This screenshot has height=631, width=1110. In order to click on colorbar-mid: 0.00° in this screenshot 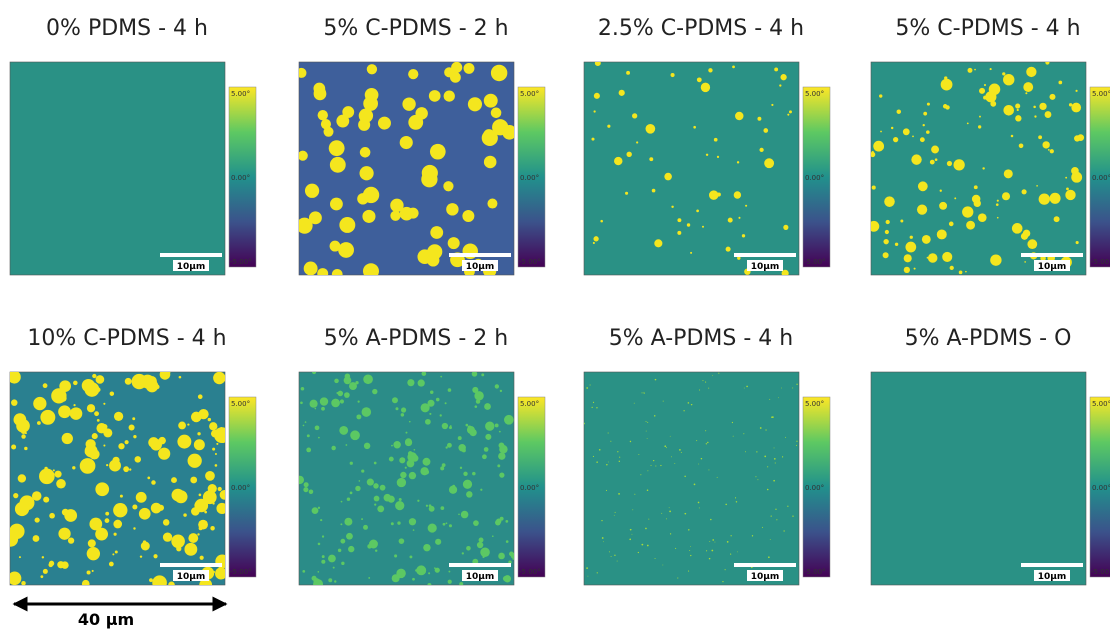, I will do `click(1101, 178)`.